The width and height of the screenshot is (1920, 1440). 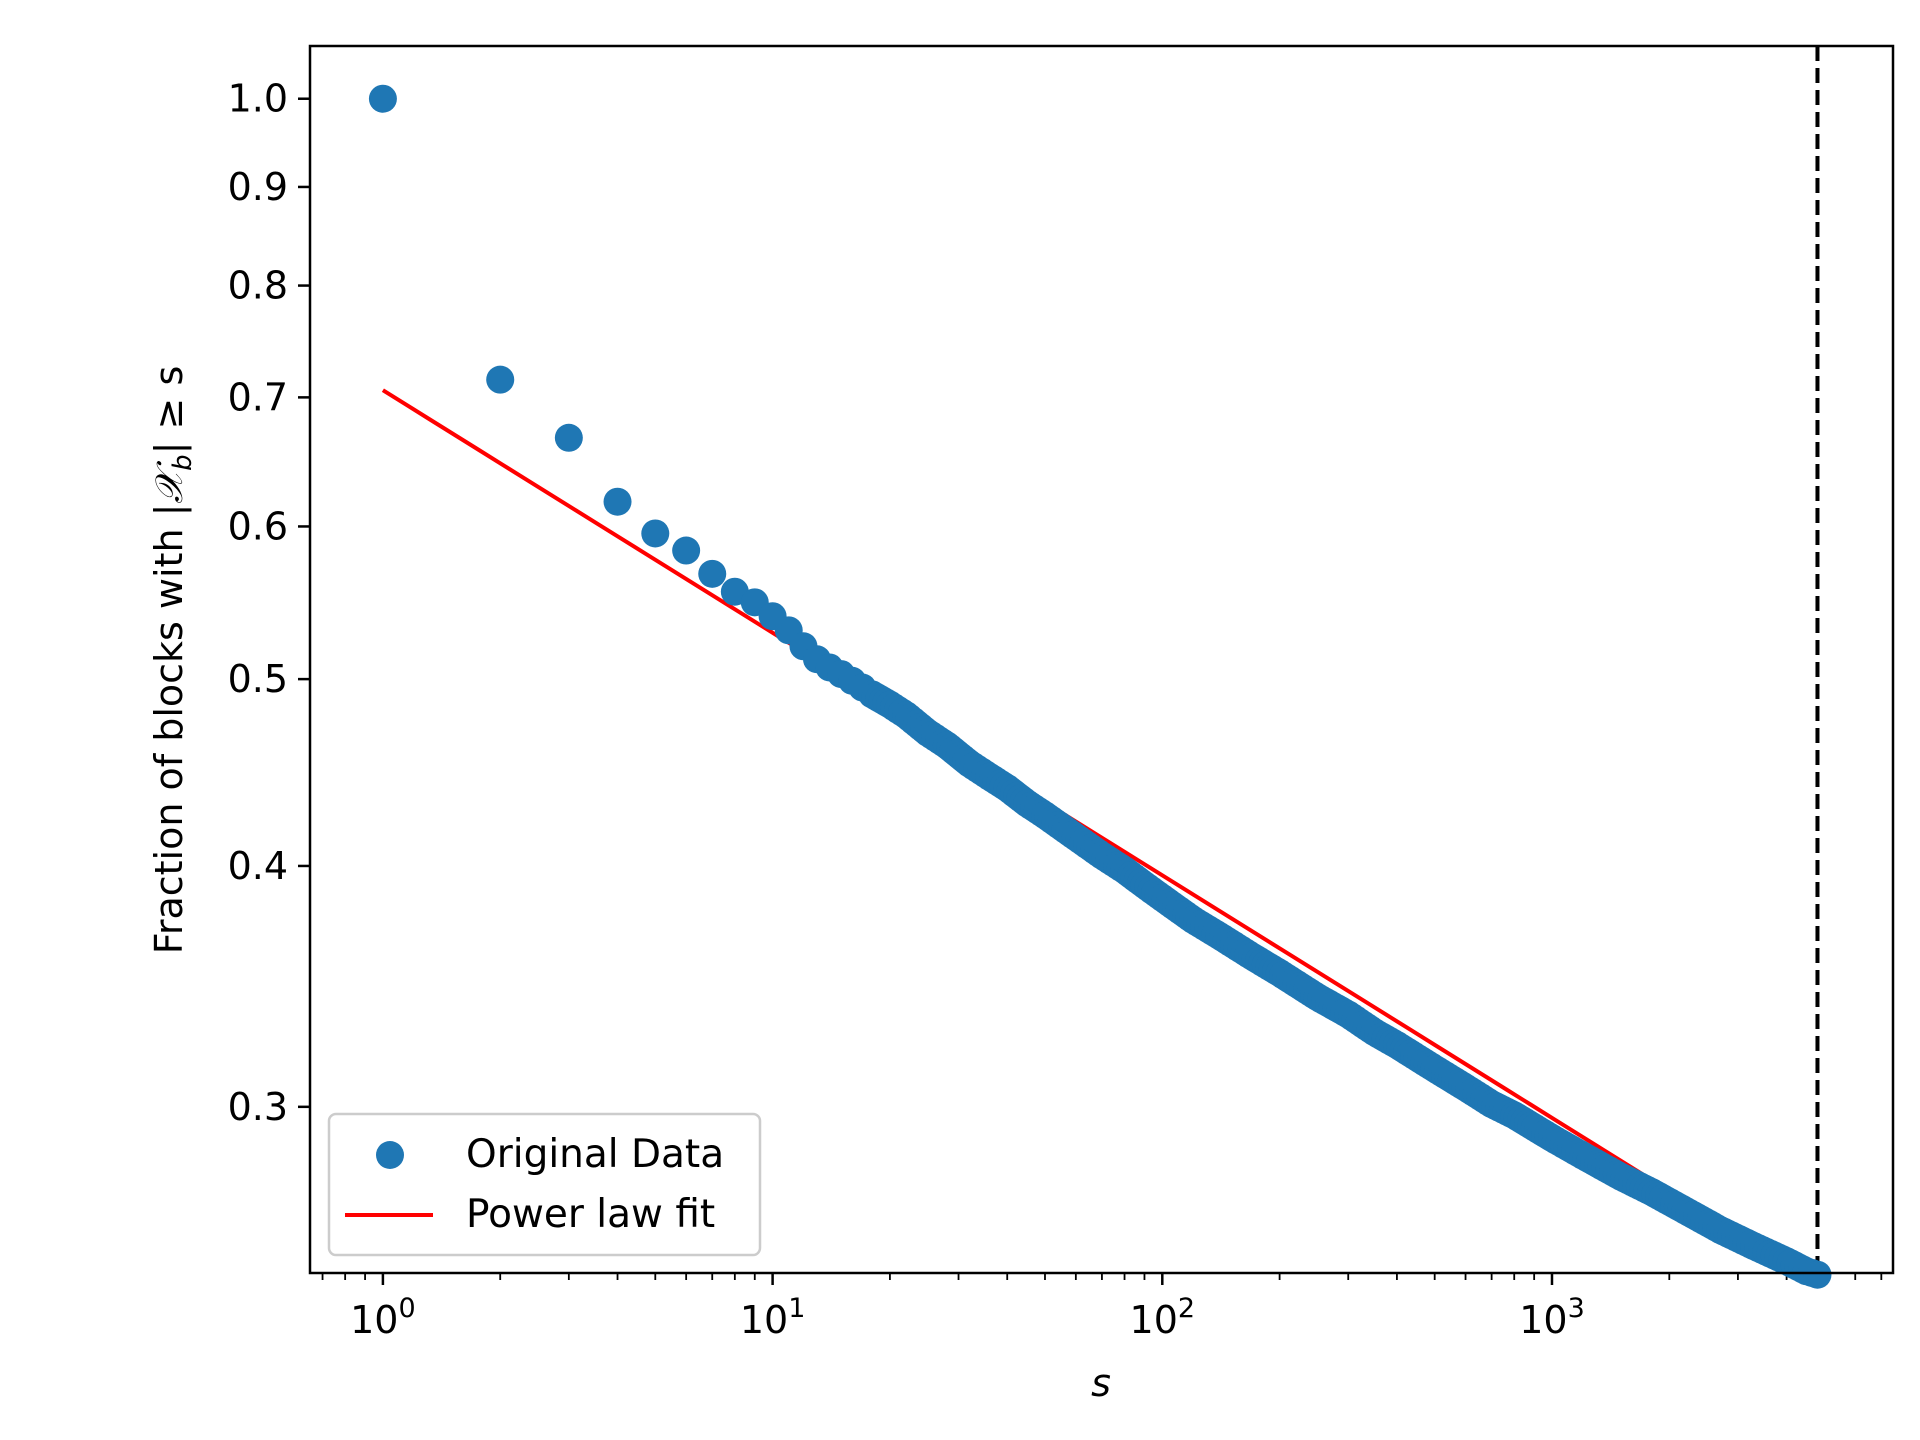 I want to click on legend-box, so click(x=544, y=1184).